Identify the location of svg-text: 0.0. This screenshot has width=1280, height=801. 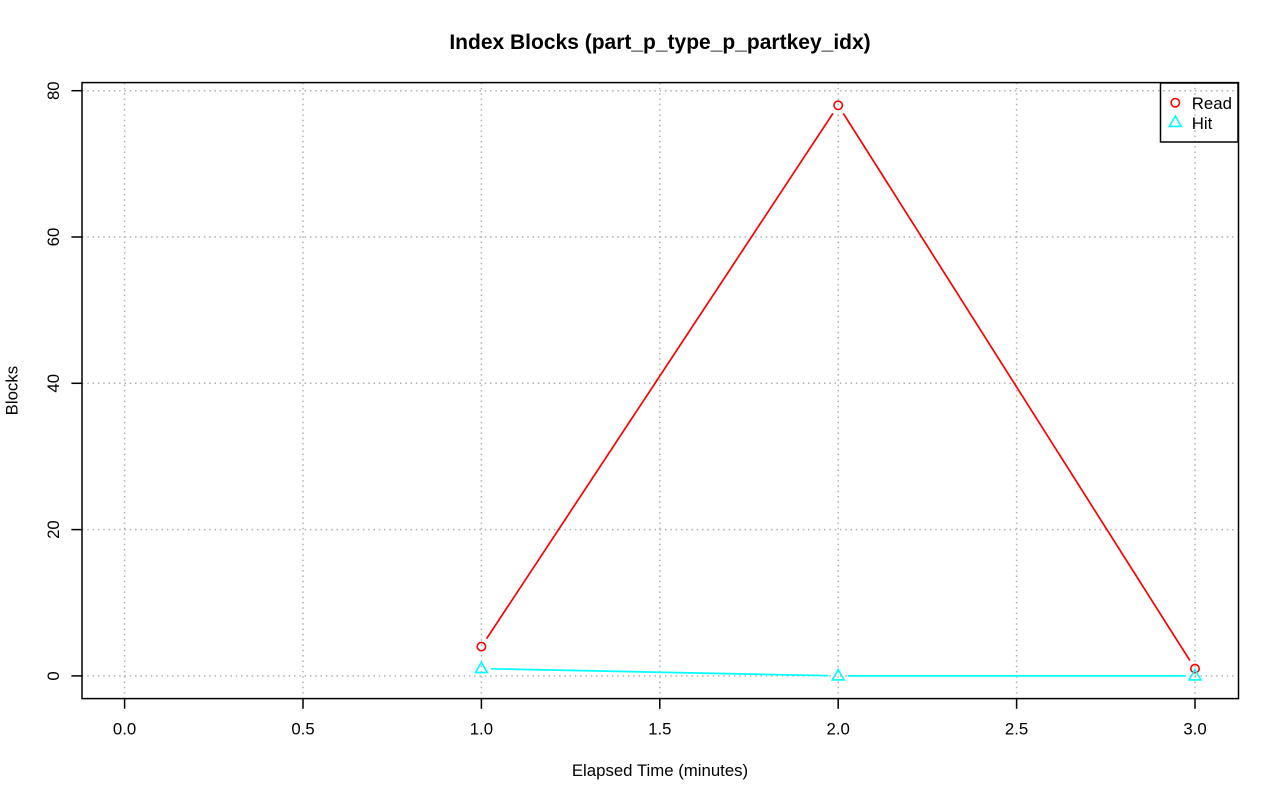
(124, 728).